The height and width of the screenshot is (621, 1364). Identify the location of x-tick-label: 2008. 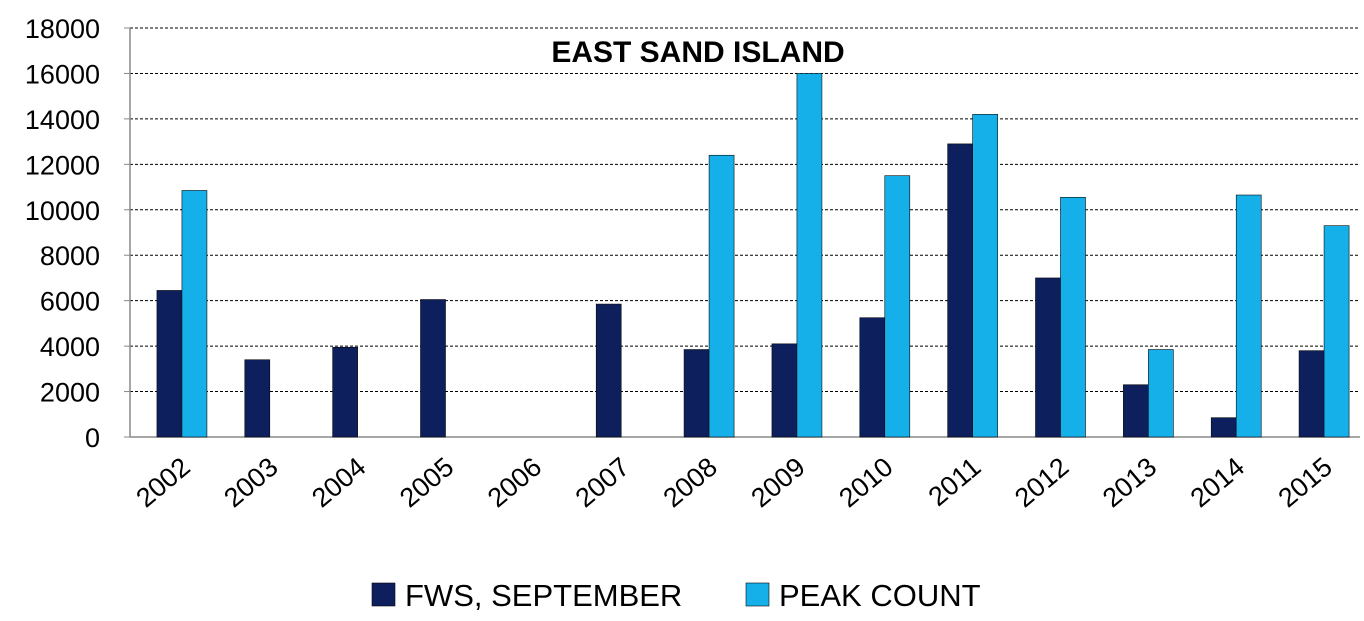
(690, 483).